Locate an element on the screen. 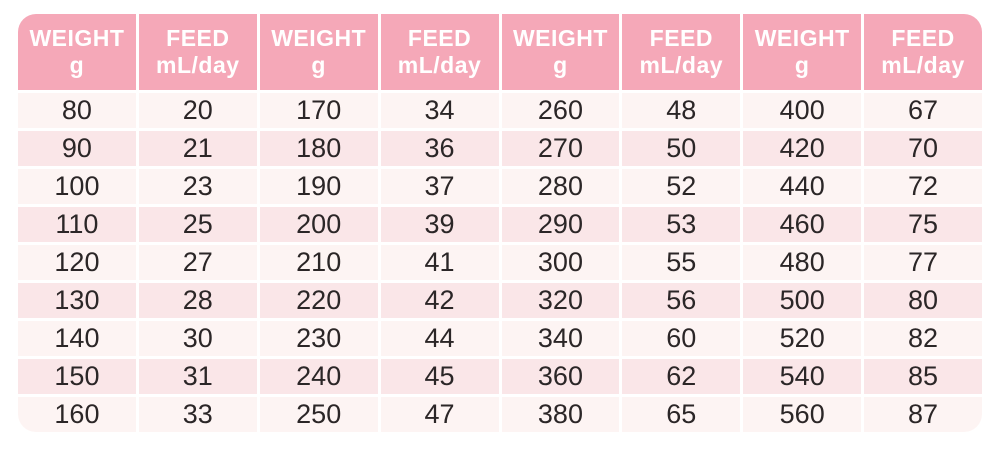 Image resolution: width=1000 pixels, height=469 pixels. table-cell: 270 is located at coordinates (560, 148).